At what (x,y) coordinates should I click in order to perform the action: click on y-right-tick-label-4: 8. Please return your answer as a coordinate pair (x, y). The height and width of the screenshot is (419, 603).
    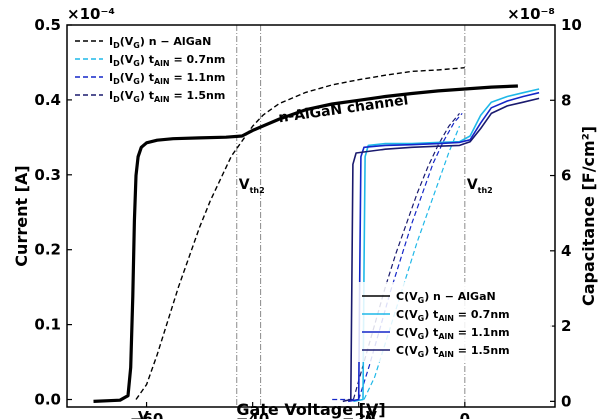
    Looking at the image, I should click on (566, 100).